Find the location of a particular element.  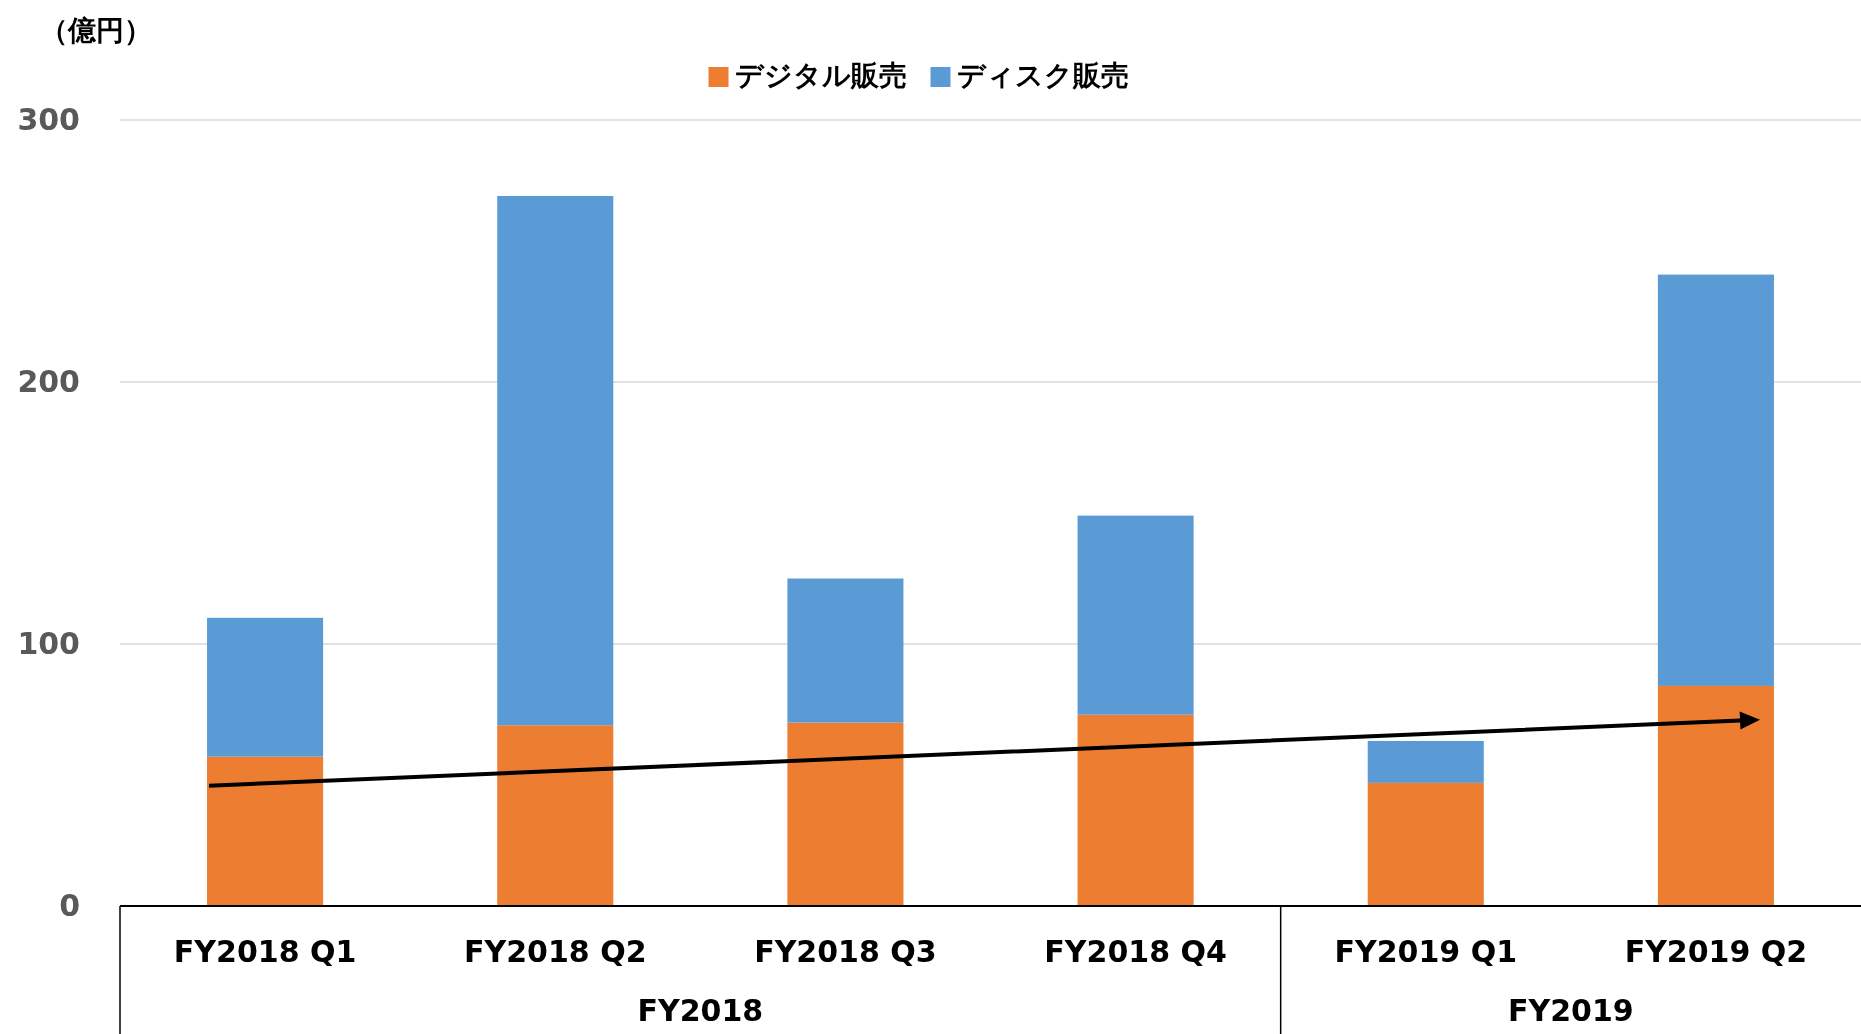

x-tick-label: FY2019 Q1 is located at coordinates (1426, 951).